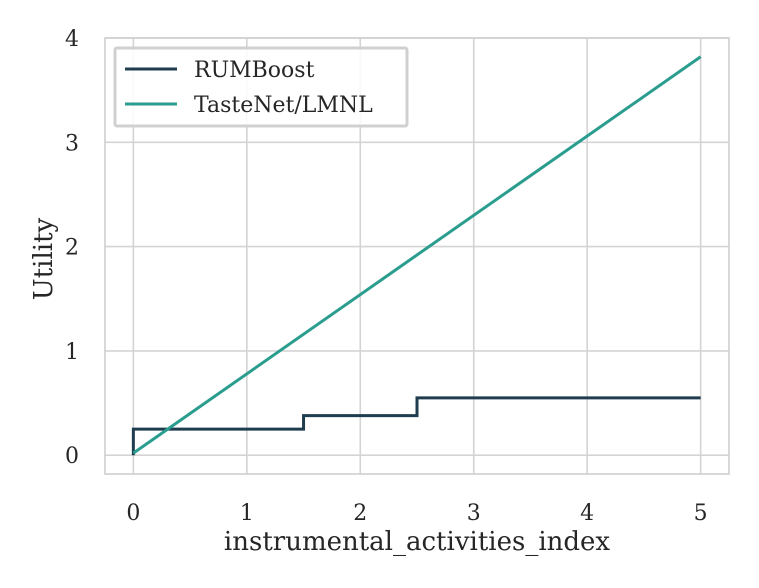 The width and height of the screenshot is (759, 588). I want to click on x-tick-labels: 0 1 2 3 4 5, so click(416, 513).